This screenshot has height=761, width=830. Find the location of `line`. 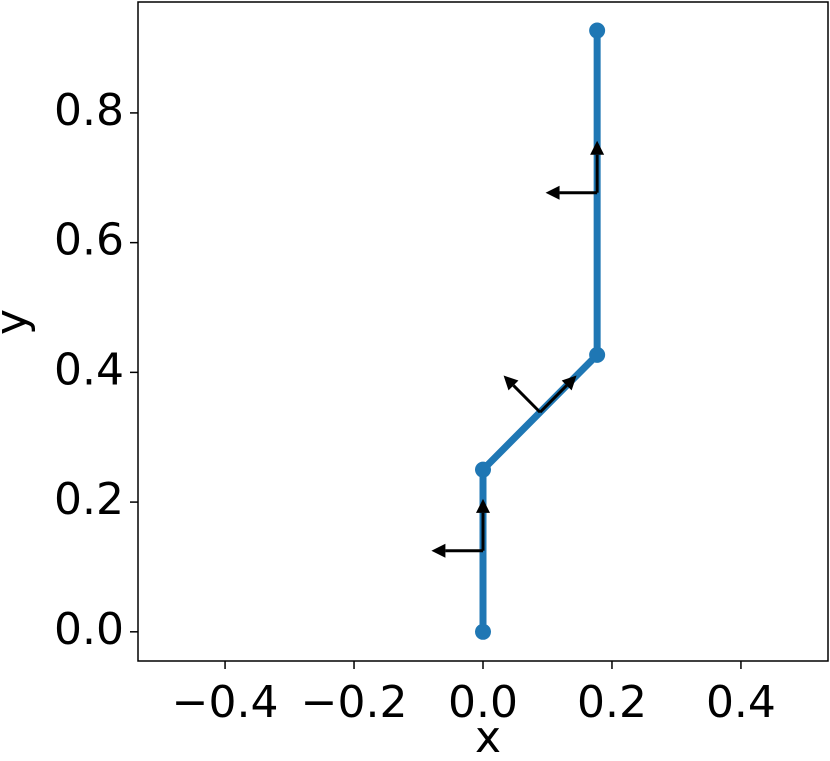

line is located at coordinates (540, 331).